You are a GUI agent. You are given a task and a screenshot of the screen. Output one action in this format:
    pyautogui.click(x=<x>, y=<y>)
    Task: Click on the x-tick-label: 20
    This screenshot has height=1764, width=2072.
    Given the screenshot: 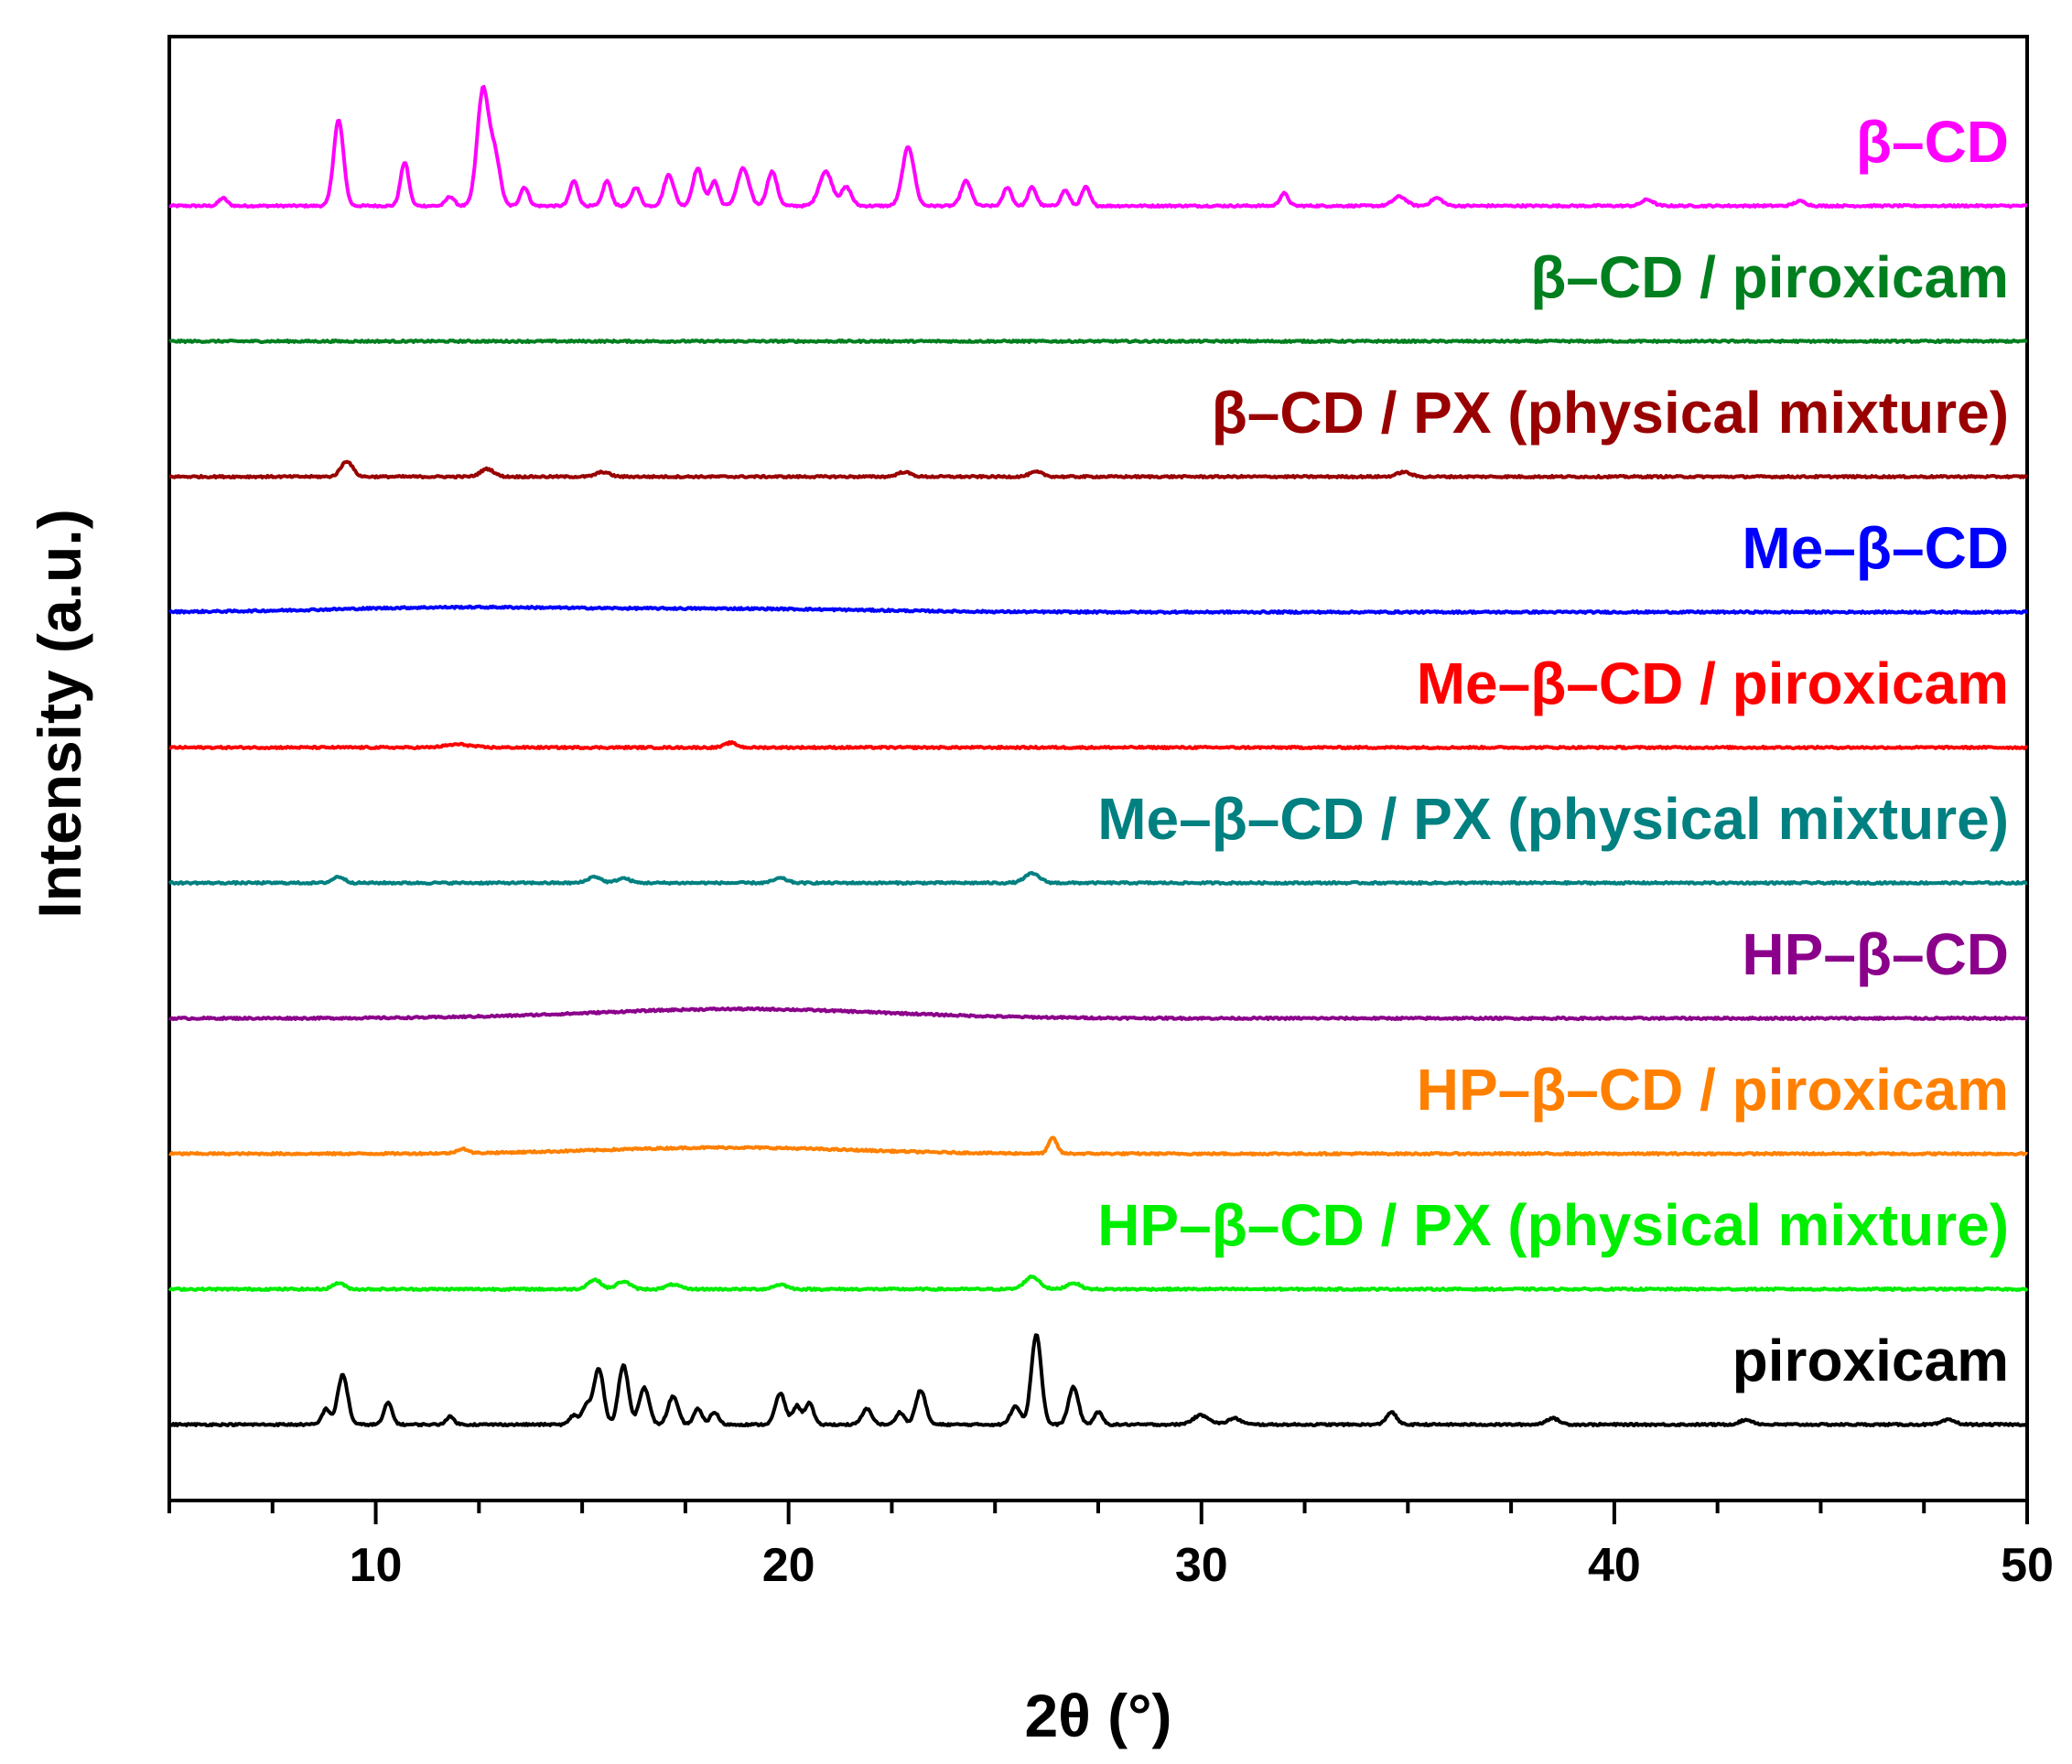 What is the action you would take?
    pyautogui.click(x=788, y=1565)
    